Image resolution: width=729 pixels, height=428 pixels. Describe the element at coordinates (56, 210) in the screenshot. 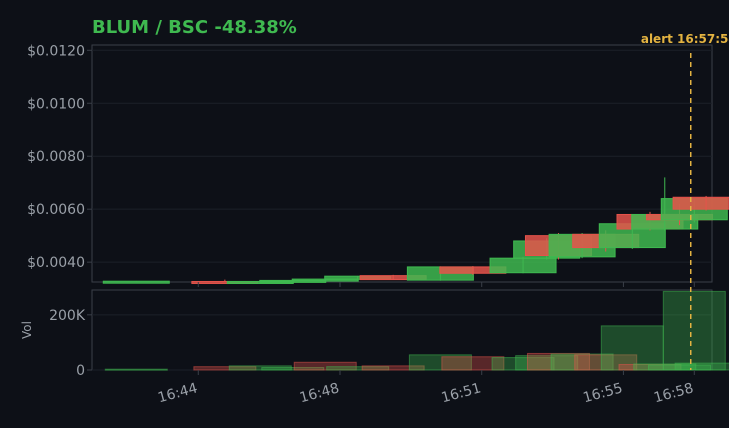

I see `price-tick-label: $0.0060` at that location.